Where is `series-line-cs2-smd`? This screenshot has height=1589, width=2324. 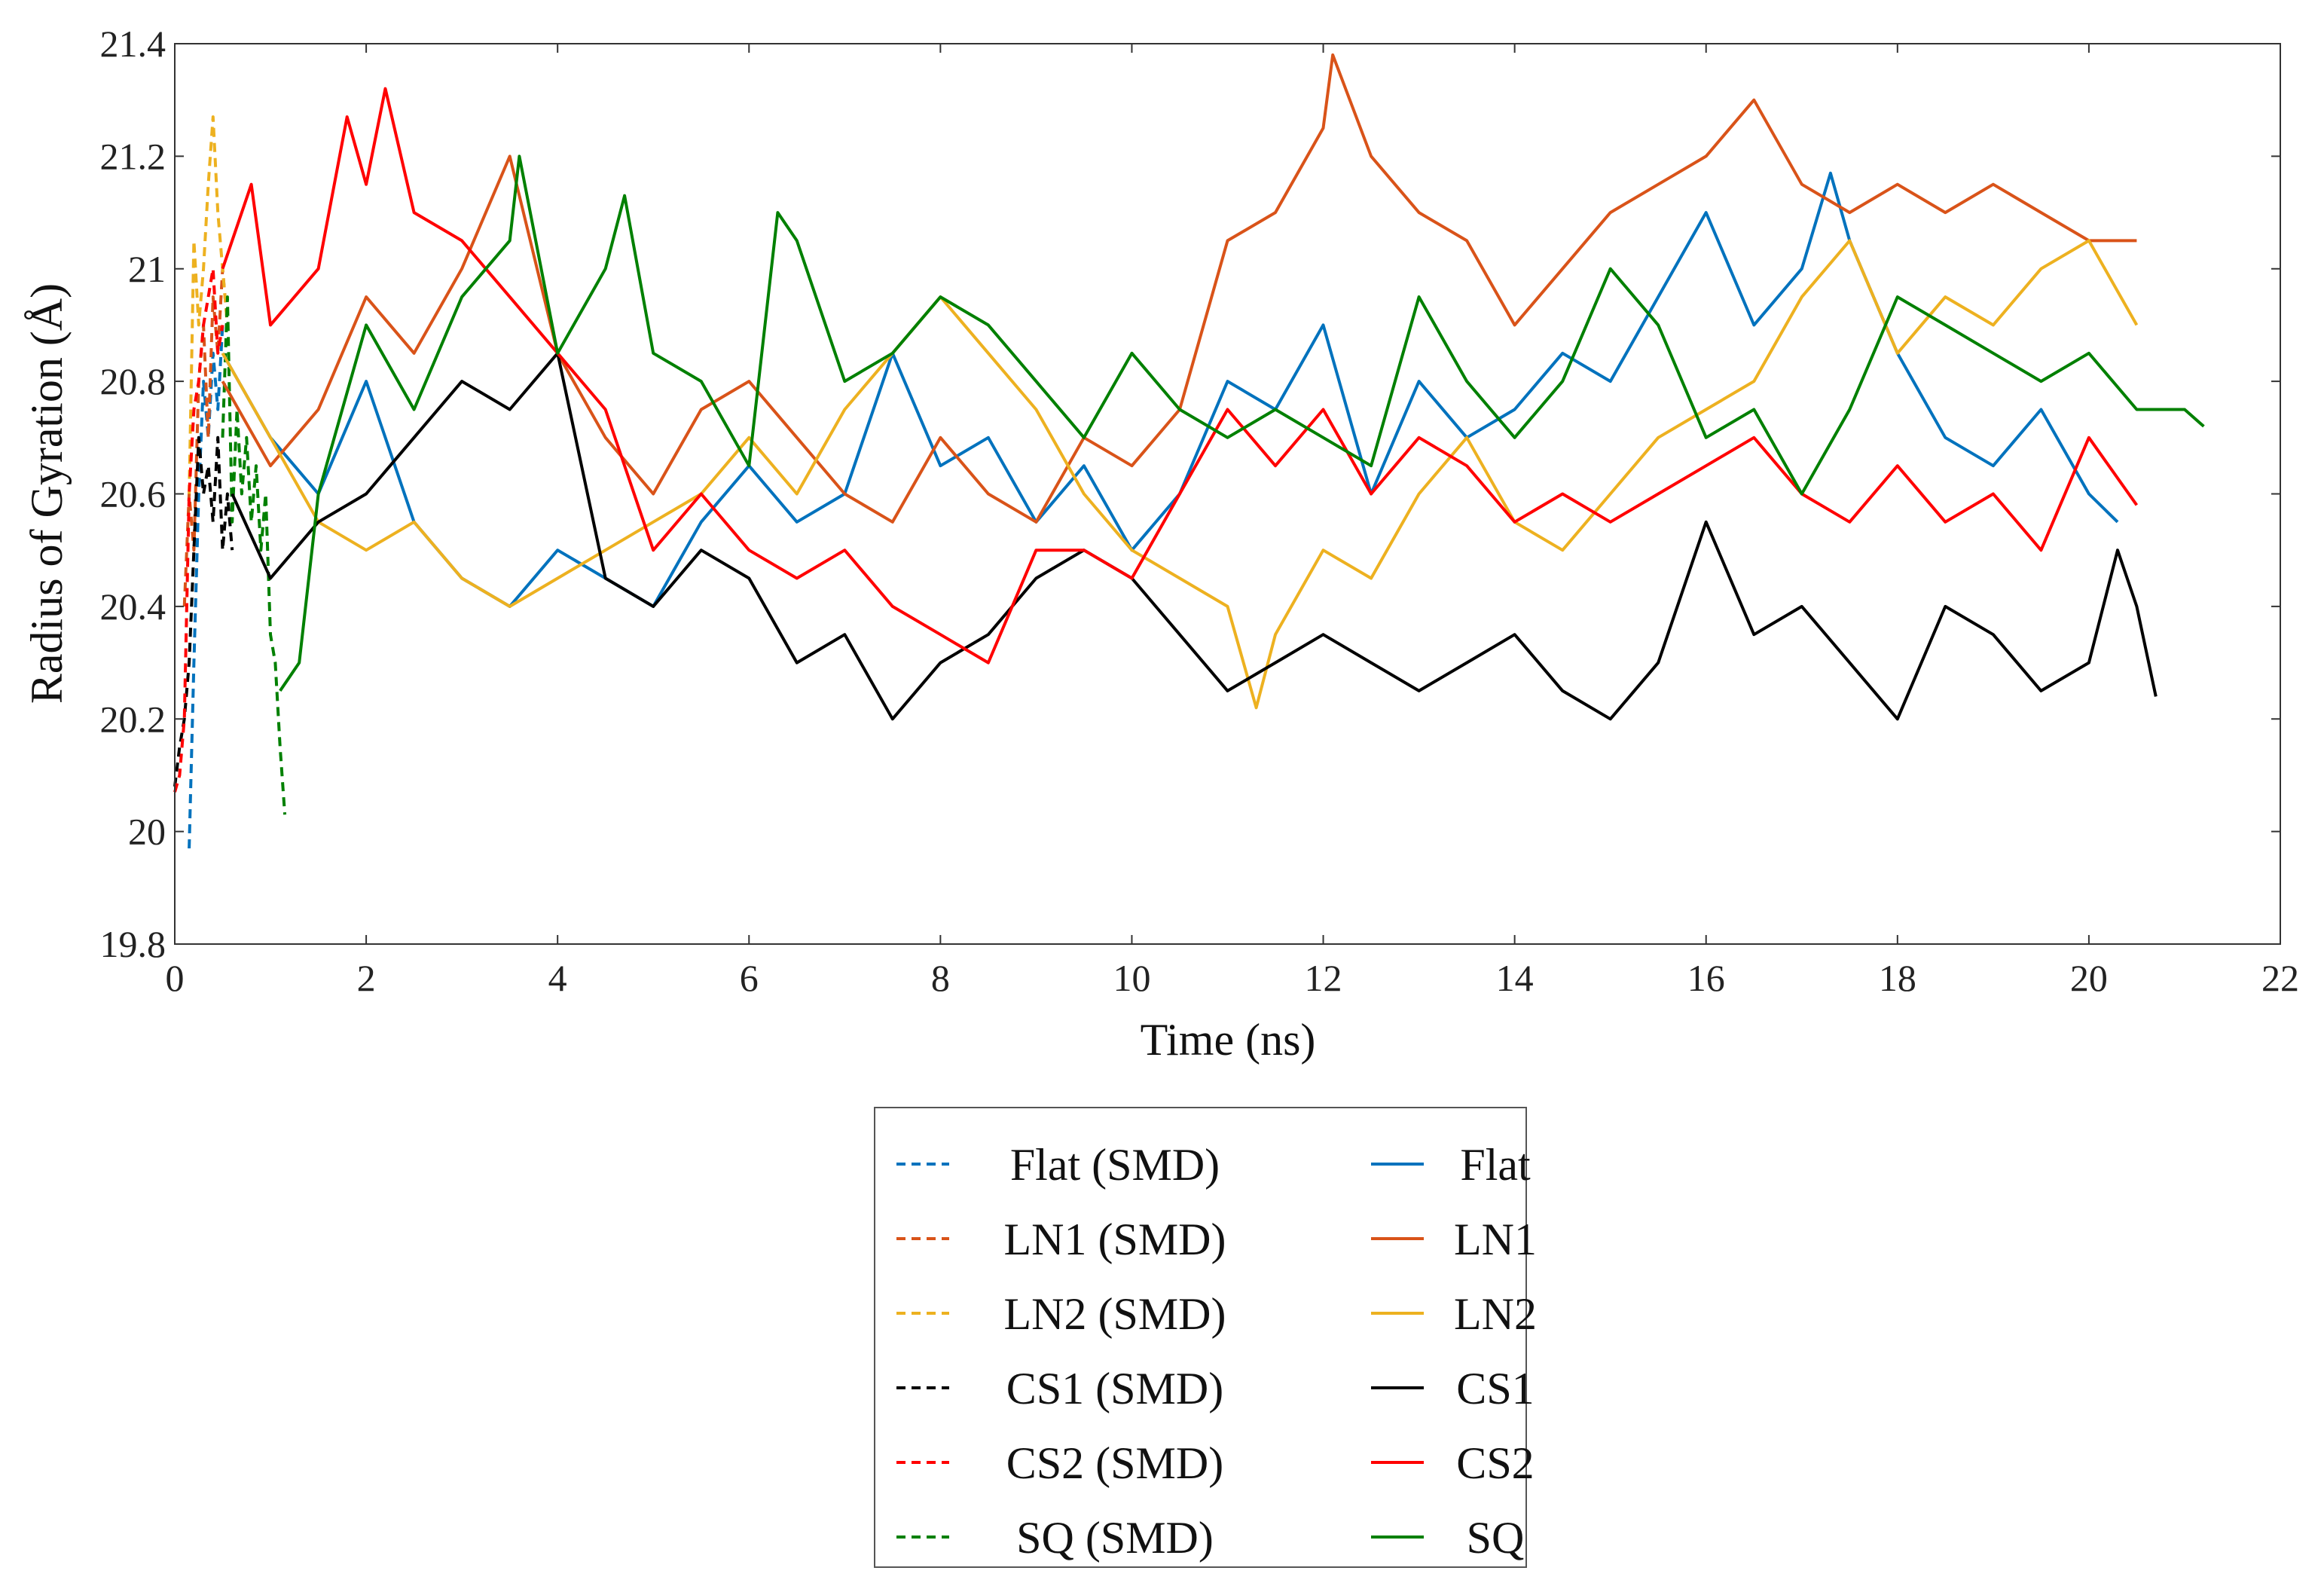 series-line-cs2-smd is located at coordinates (198, 530).